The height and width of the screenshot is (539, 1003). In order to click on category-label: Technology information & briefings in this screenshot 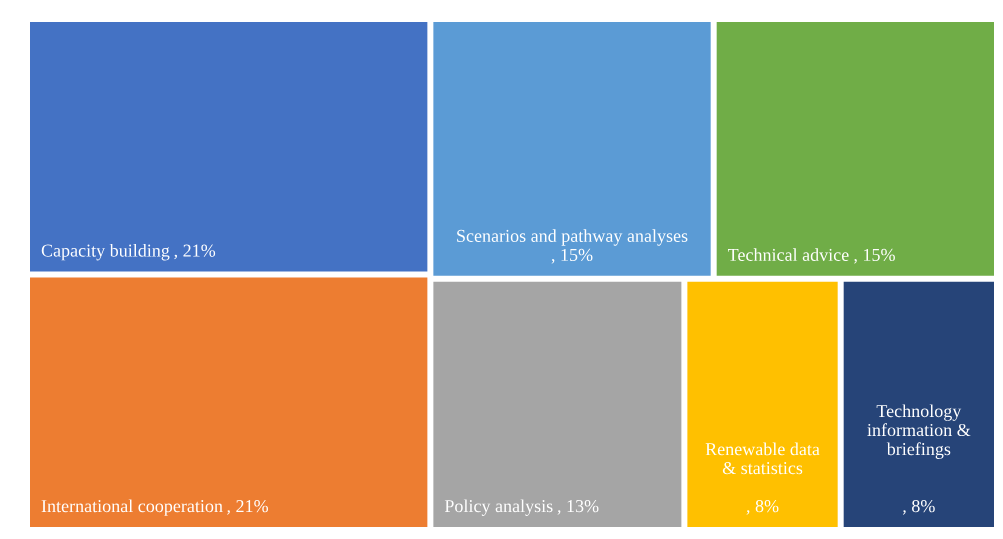, I will do `click(919, 431)`.